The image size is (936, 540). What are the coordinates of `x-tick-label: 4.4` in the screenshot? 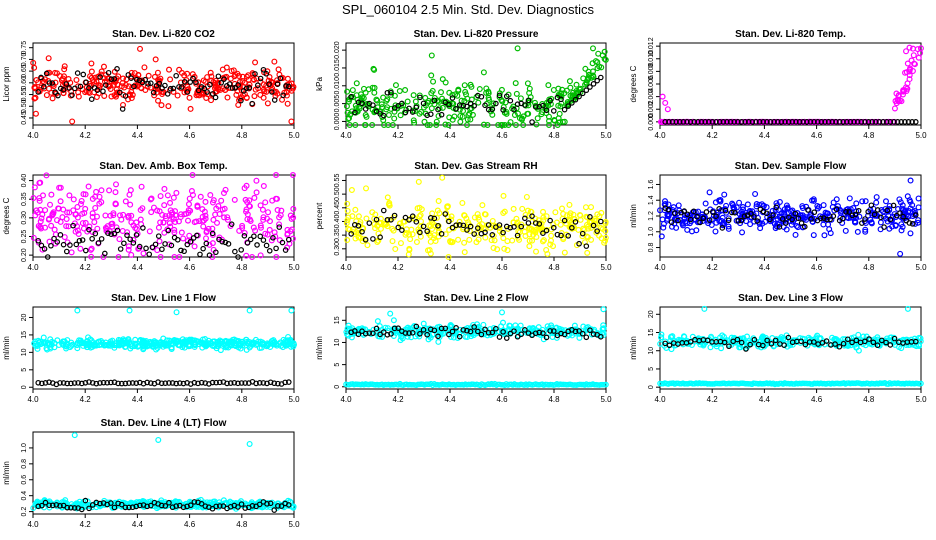 It's located at (138, 524).